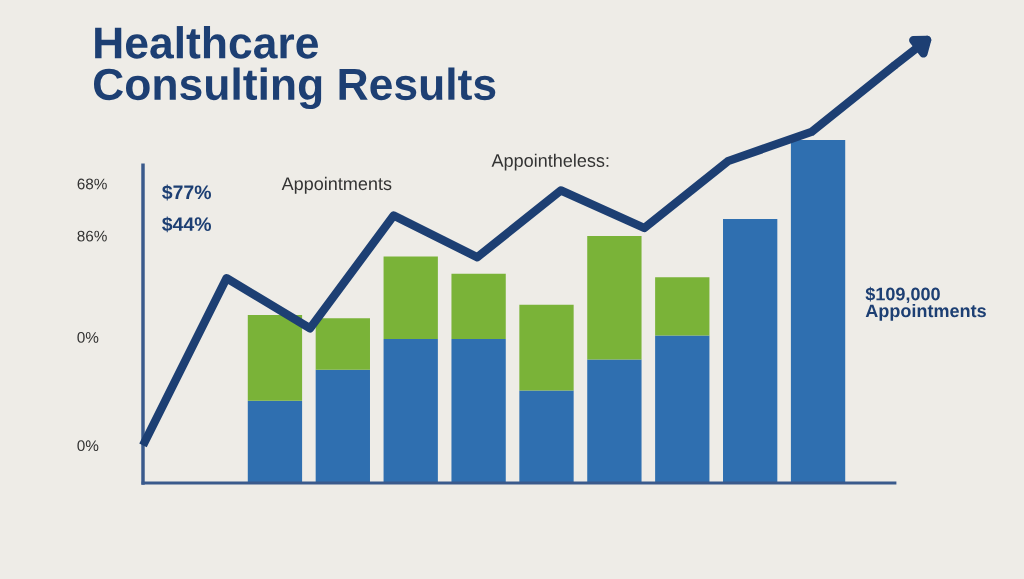 Image resolution: width=1024 pixels, height=579 pixels. What do you see at coordinates (92, 184) in the screenshot?
I see `text: 68%` at bounding box center [92, 184].